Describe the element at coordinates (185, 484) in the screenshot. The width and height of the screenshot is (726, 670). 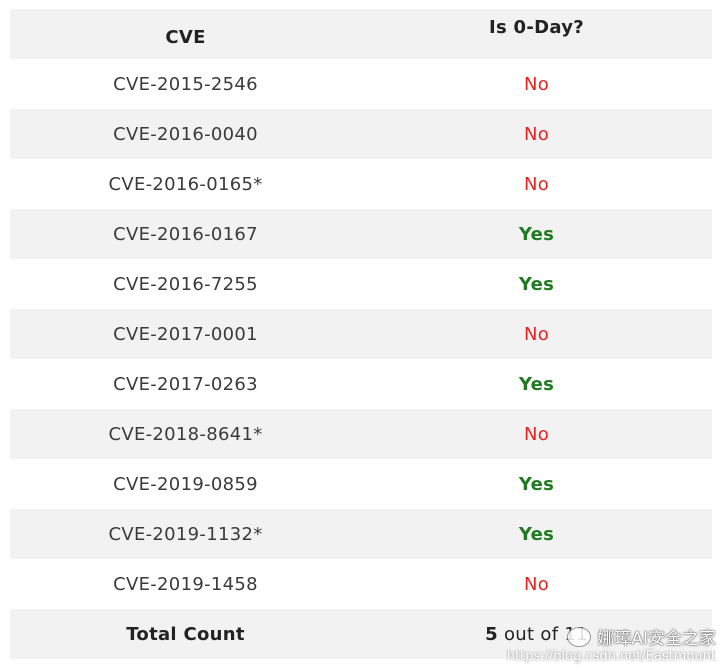
I see `cve-id-cell: CVE-2019-0859` at that location.